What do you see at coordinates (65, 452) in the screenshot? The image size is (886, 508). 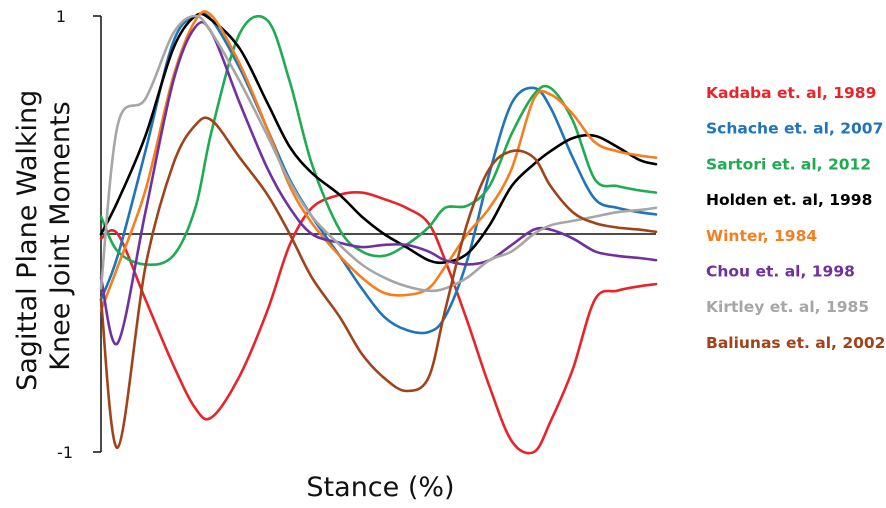 I see `y-tick-label: -1` at bounding box center [65, 452].